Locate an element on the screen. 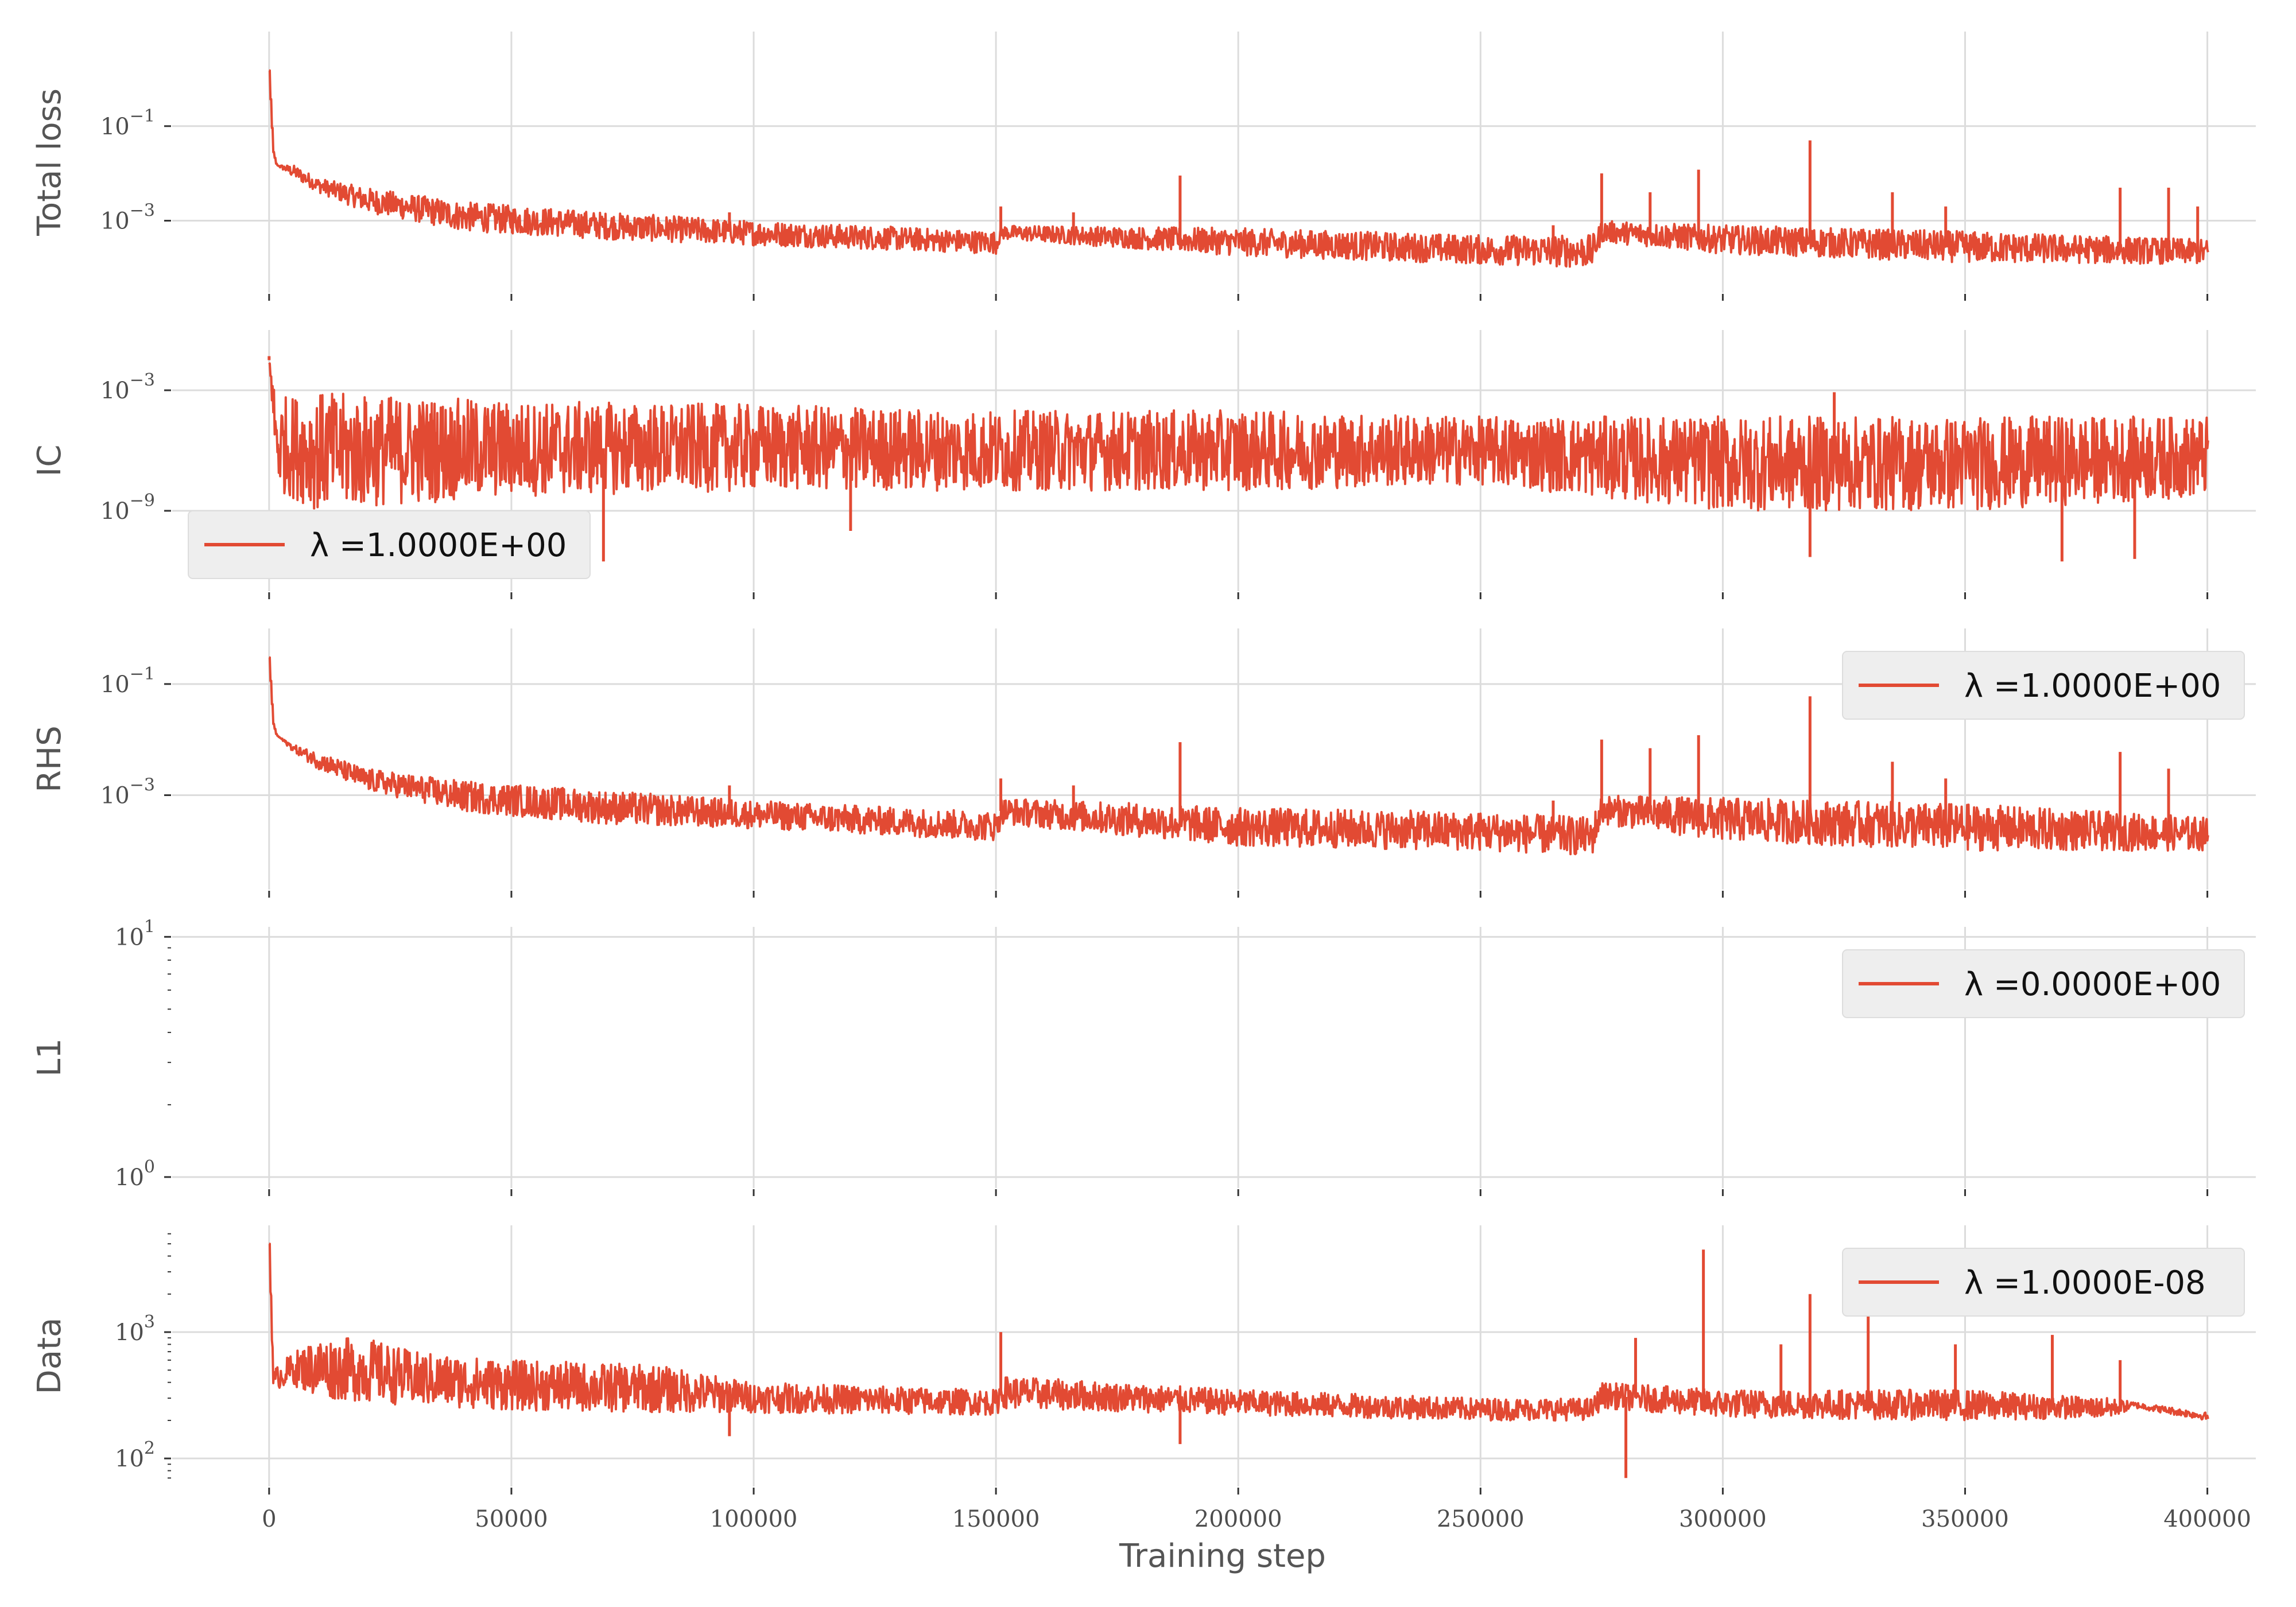  y-axis-label: IC is located at coordinates (49, 461).